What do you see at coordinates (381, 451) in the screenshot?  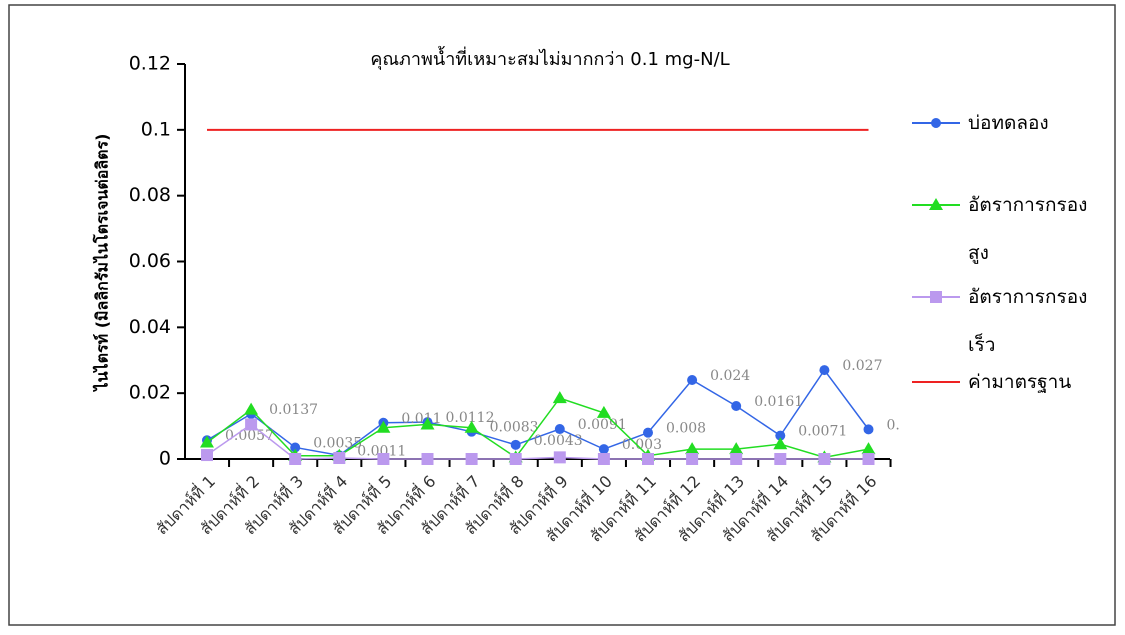 I see `data-label: 0.0011` at bounding box center [381, 451].